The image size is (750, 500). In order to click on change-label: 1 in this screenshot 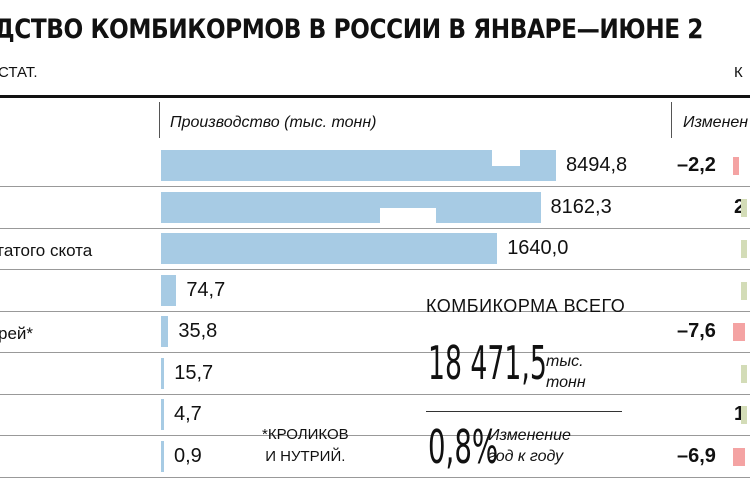, I will do `click(740, 414)`.